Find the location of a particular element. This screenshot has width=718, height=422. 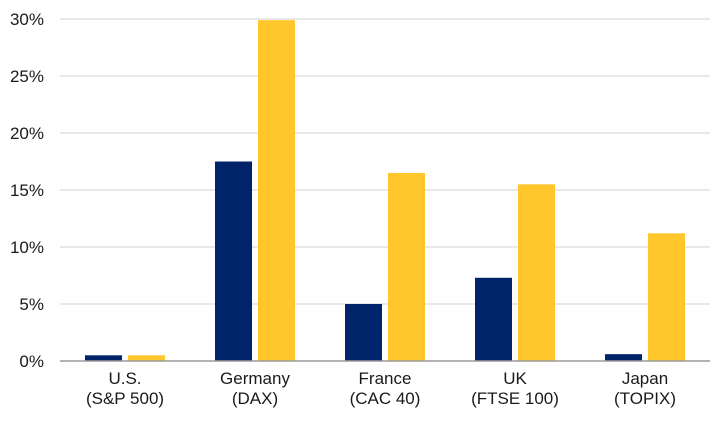

x-category-label: Germany is located at coordinates (255, 378).